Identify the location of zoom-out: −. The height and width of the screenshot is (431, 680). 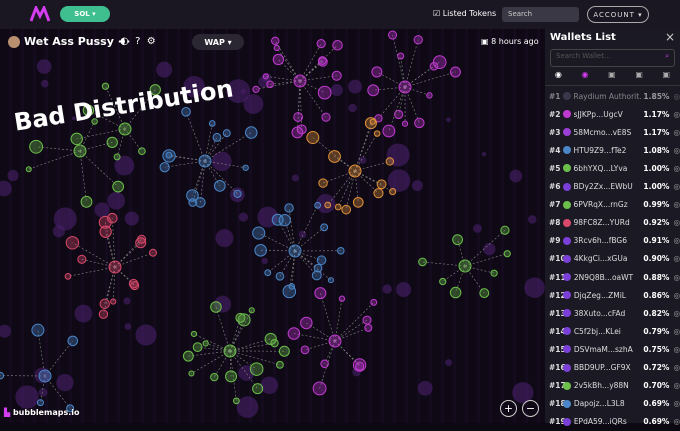
(530, 408).